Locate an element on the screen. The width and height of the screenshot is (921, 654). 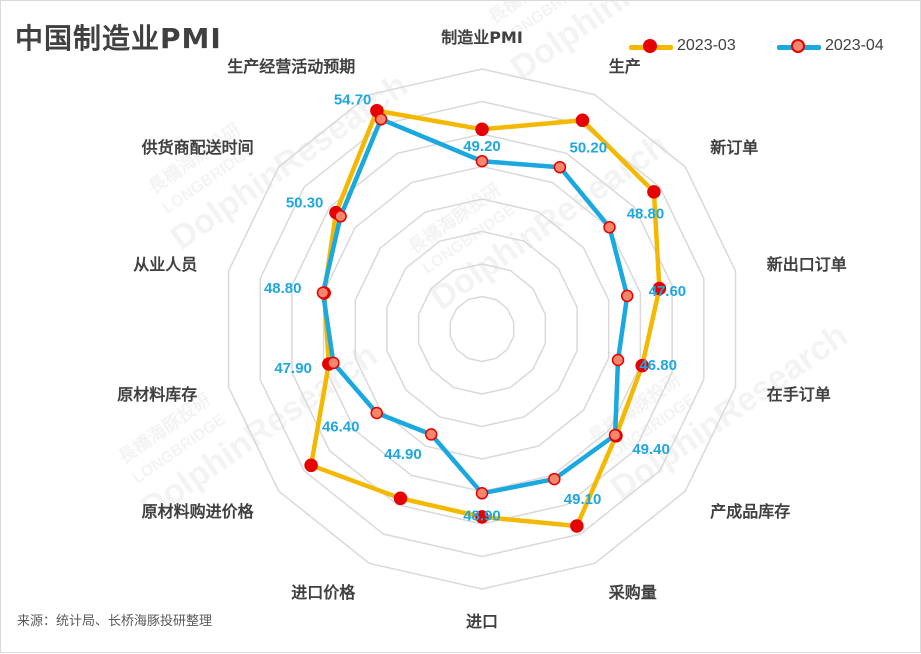
data-label: 50.20 is located at coordinates (589, 147).